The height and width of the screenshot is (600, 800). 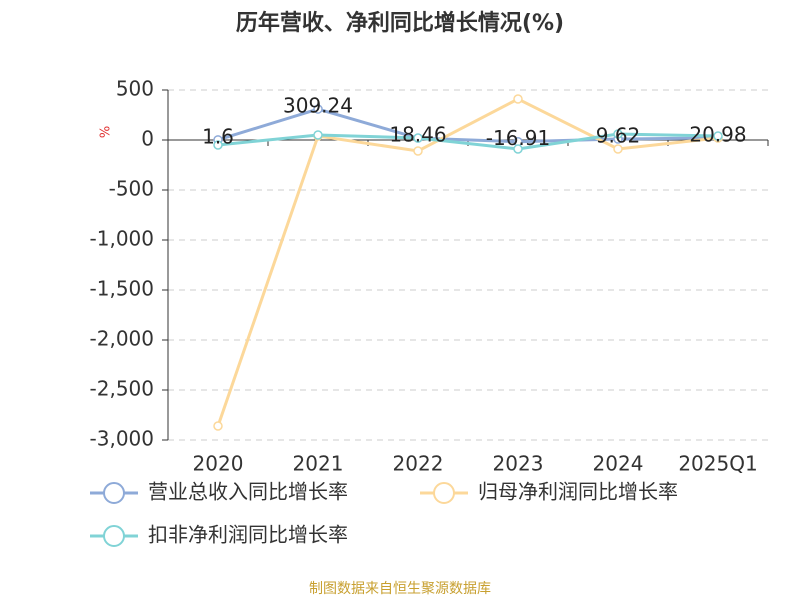 I want to click on x-tick-label: 2020, so click(x=218, y=464).